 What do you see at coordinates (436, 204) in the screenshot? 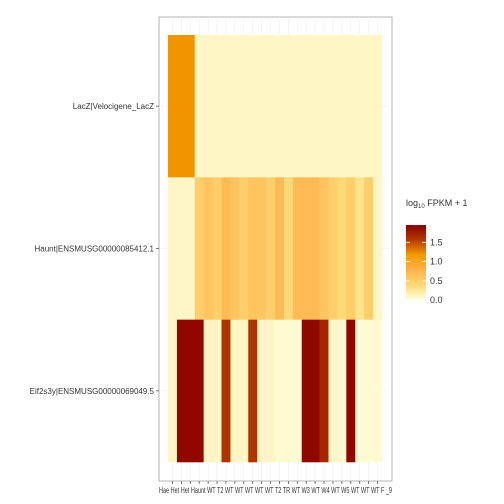
I see `legend-title: log10 FPKM + 1` at bounding box center [436, 204].